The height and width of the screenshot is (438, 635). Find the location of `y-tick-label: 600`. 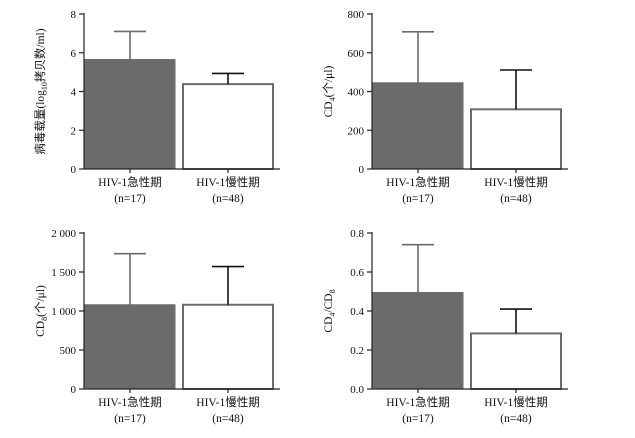

y-tick-label: 600 is located at coordinates (356, 54).